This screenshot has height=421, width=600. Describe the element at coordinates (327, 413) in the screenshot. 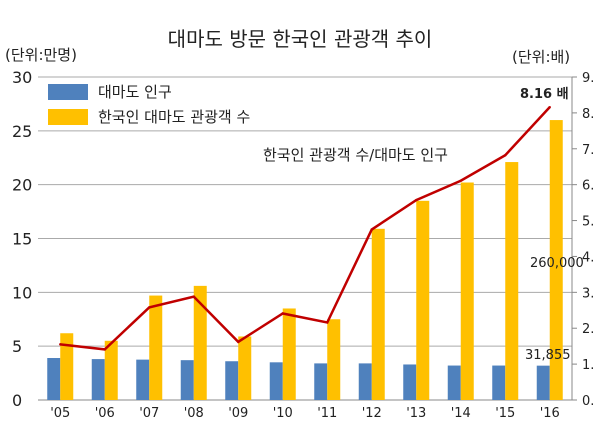

I see `x-tick-label: '11` at that location.